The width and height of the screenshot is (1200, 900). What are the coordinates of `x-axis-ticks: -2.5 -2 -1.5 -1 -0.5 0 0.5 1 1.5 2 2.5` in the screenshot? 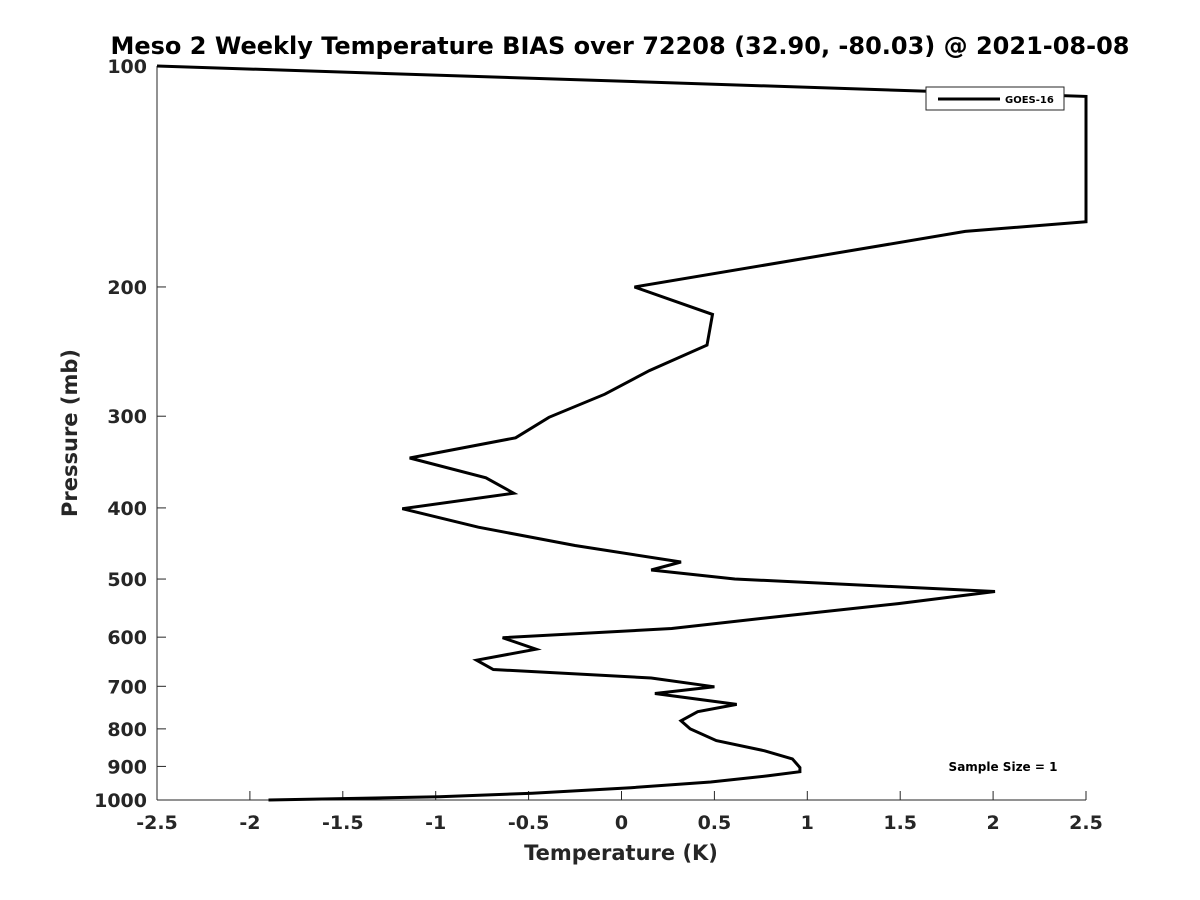 It's located at (619, 812).